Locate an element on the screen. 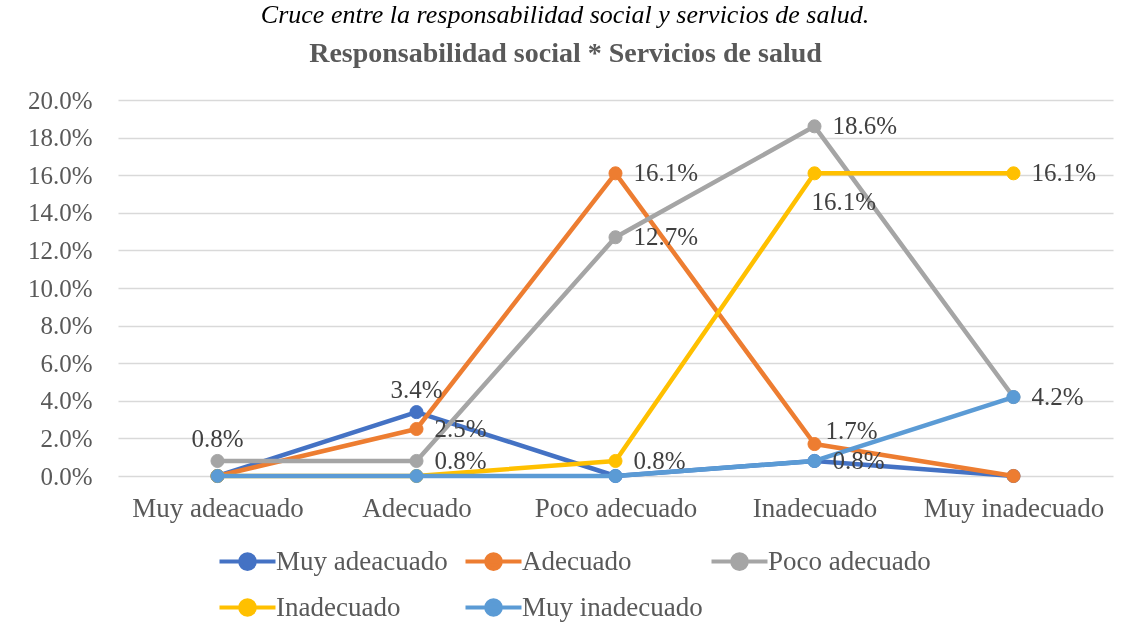 This screenshot has width=1129, height=631. legend-label: Muy adeacuado is located at coordinates (362, 560).